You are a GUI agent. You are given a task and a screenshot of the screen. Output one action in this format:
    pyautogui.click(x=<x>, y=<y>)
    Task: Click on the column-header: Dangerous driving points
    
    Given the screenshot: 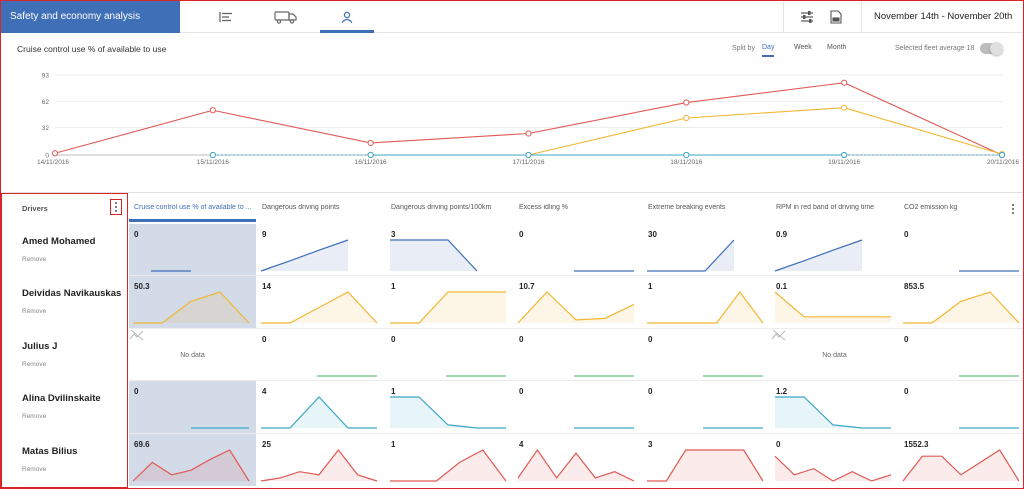 What is the action you would take?
    pyautogui.click(x=301, y=207)
    